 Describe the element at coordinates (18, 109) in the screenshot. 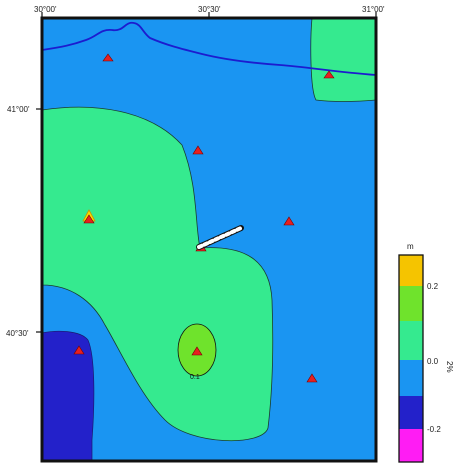

I see `tick-label-lat-41-00: 41°00'` at that location.